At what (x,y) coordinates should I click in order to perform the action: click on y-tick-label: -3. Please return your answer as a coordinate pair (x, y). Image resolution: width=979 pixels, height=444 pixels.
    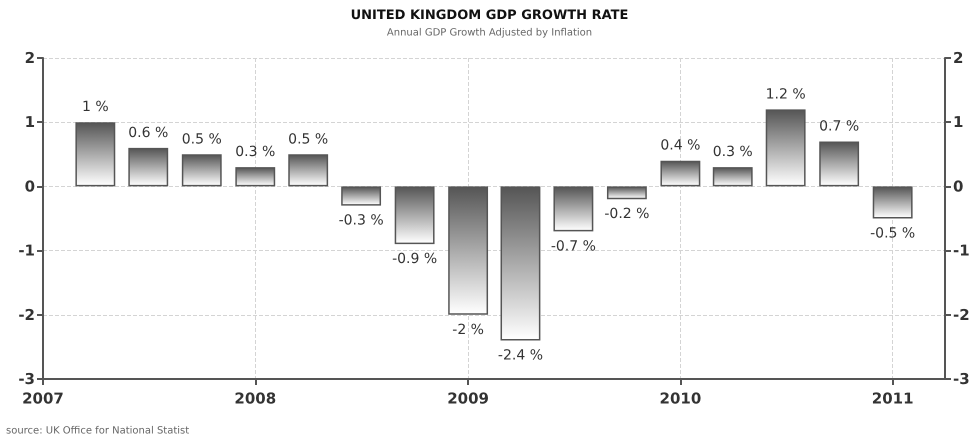
    Looking at the image, I should click on (26, 379).